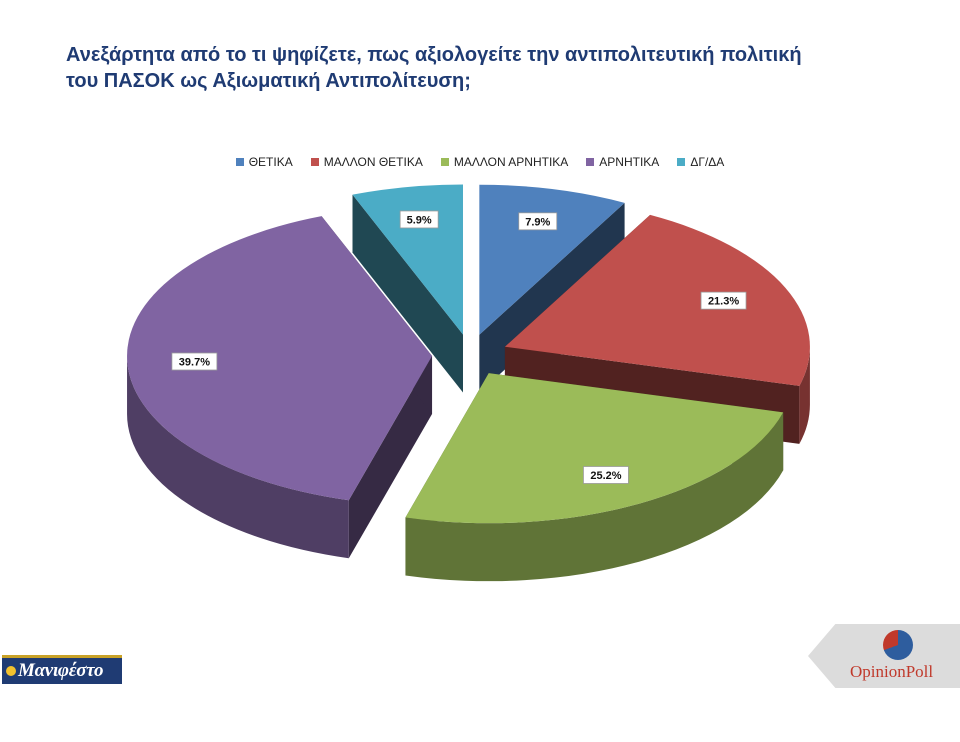  I want to click on pie-rim-negative, so click(238, 457).